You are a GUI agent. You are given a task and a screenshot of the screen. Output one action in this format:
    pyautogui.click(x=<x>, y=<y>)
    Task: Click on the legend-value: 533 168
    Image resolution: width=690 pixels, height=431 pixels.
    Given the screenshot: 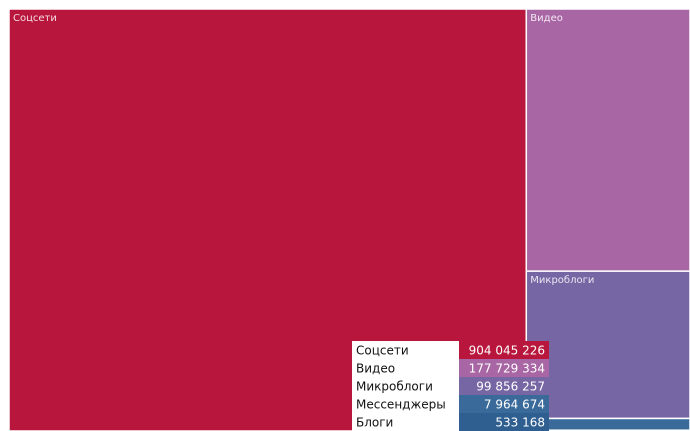 What is the action you would take?
    pyautogui.click(x=520, y=423)
    